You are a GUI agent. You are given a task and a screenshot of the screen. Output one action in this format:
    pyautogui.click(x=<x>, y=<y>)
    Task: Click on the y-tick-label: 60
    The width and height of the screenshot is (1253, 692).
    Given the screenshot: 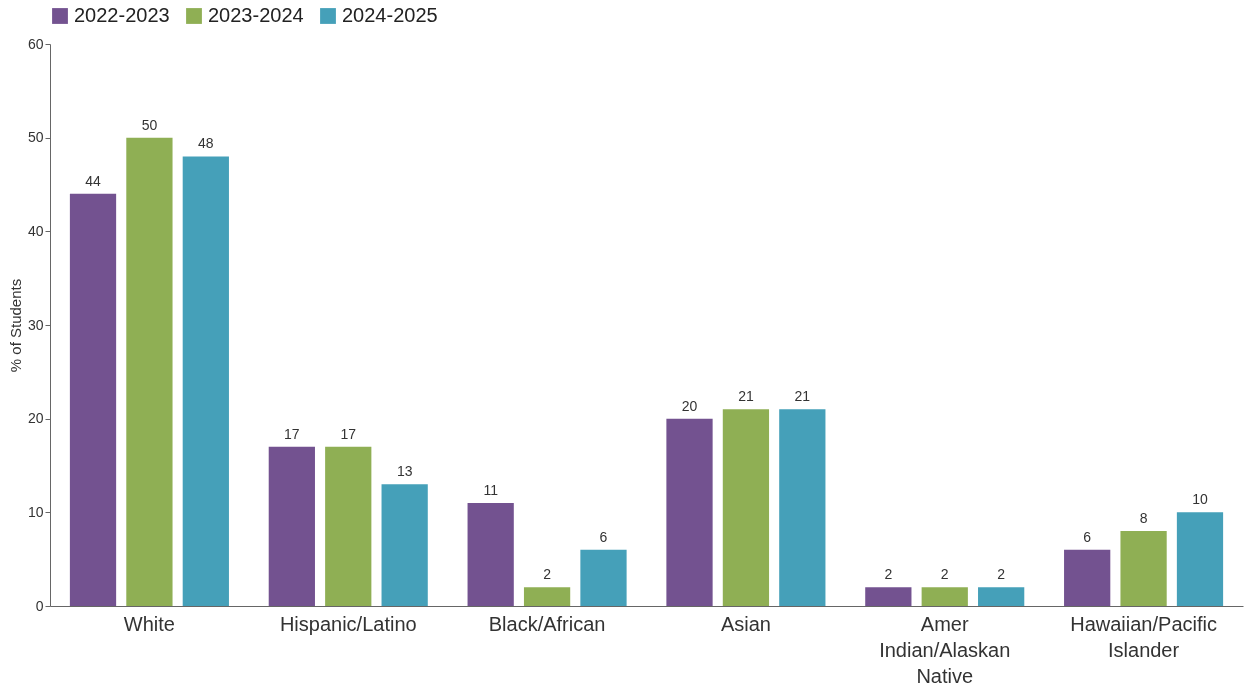 What is the action you would take?
    pyautogui.click(x=35, y=43)
    